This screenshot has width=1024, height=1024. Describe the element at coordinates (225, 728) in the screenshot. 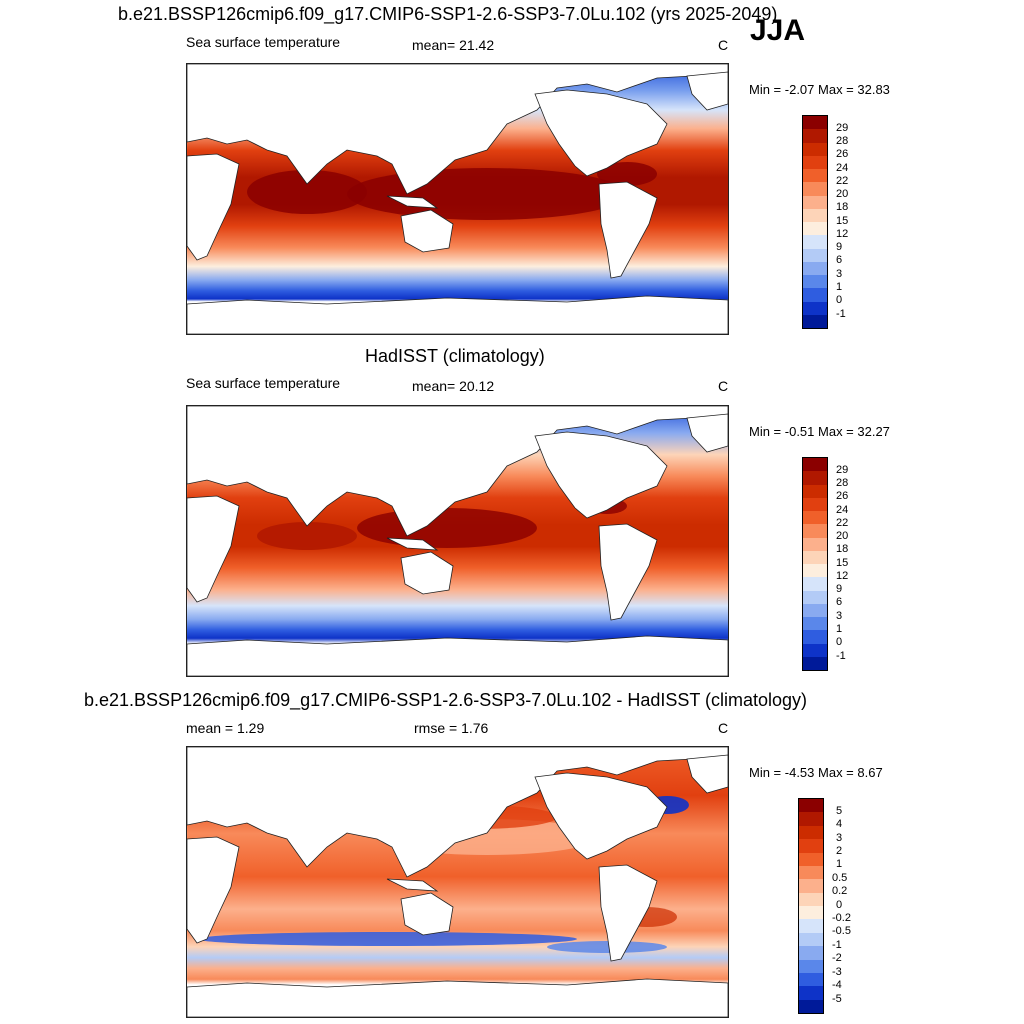

I see `panel3-mean-label: mean = 1.29` at that location.